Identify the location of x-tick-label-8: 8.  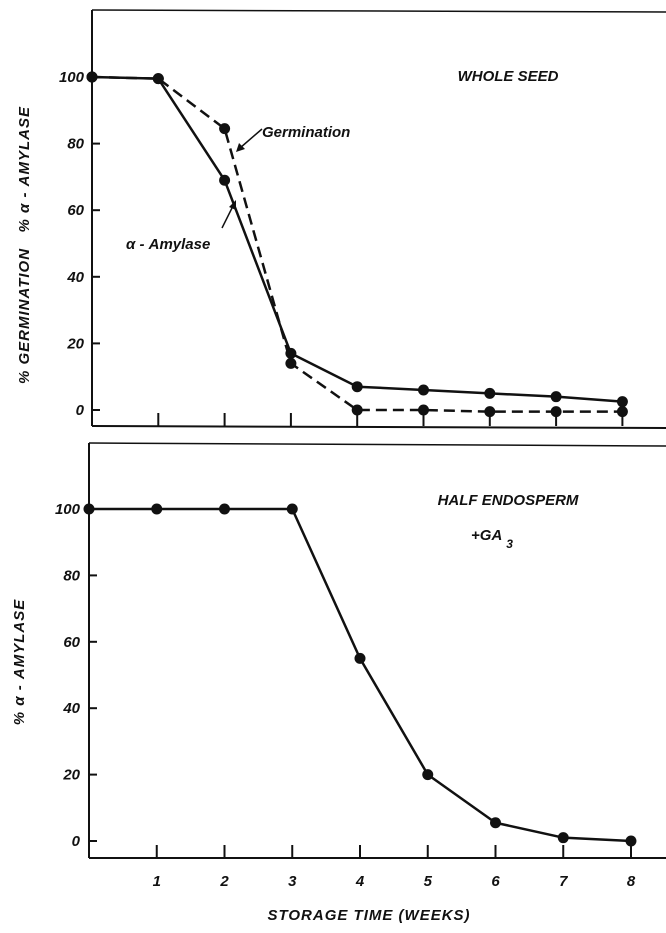
(631, 881).